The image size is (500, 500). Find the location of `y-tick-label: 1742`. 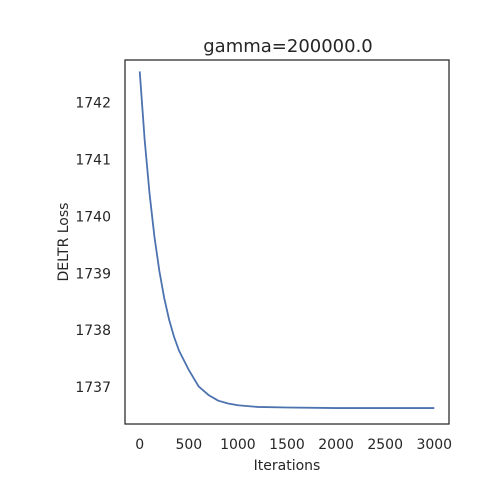

y-tick-label: 1742 is located at coordinates (93, 104).